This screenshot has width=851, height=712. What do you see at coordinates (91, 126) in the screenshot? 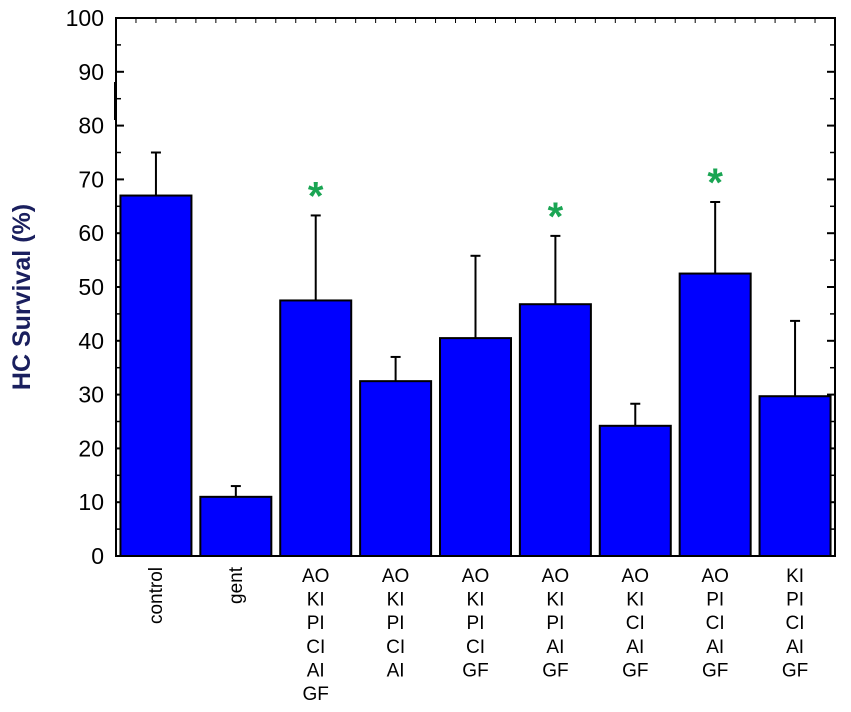
I see `y-tick-label: 80` at bounding box center [91, 126].